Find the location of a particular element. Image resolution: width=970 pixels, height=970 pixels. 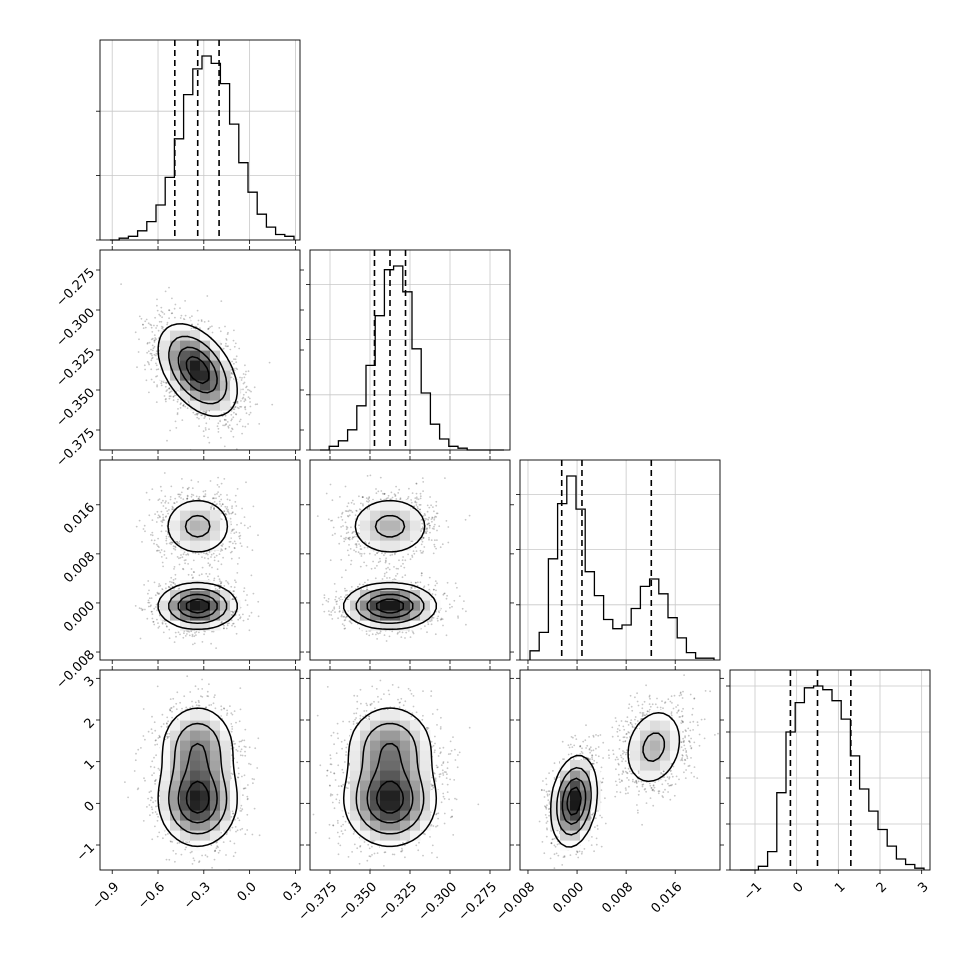

contour-lines is located at coordinates (197, 370).